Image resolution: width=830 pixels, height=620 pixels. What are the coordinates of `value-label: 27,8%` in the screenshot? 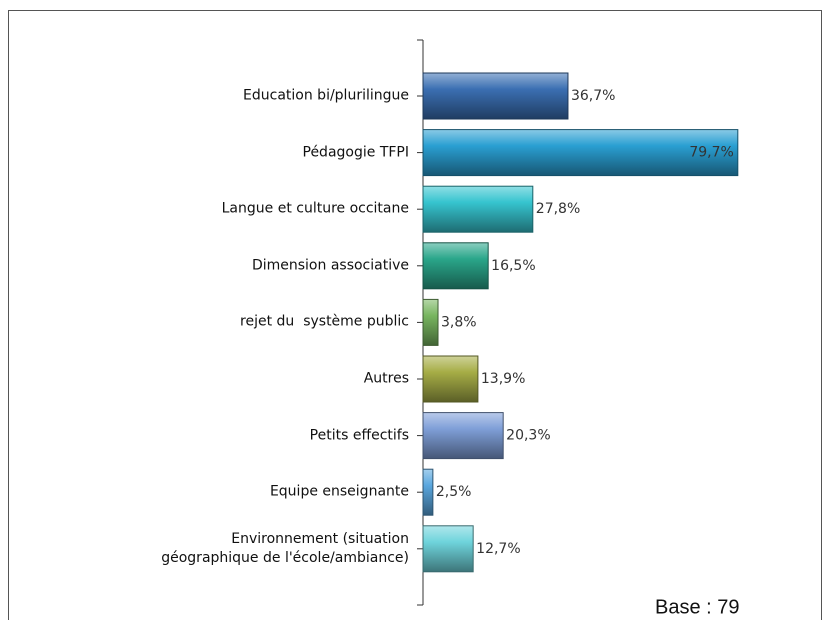 It's located at (558, 209).